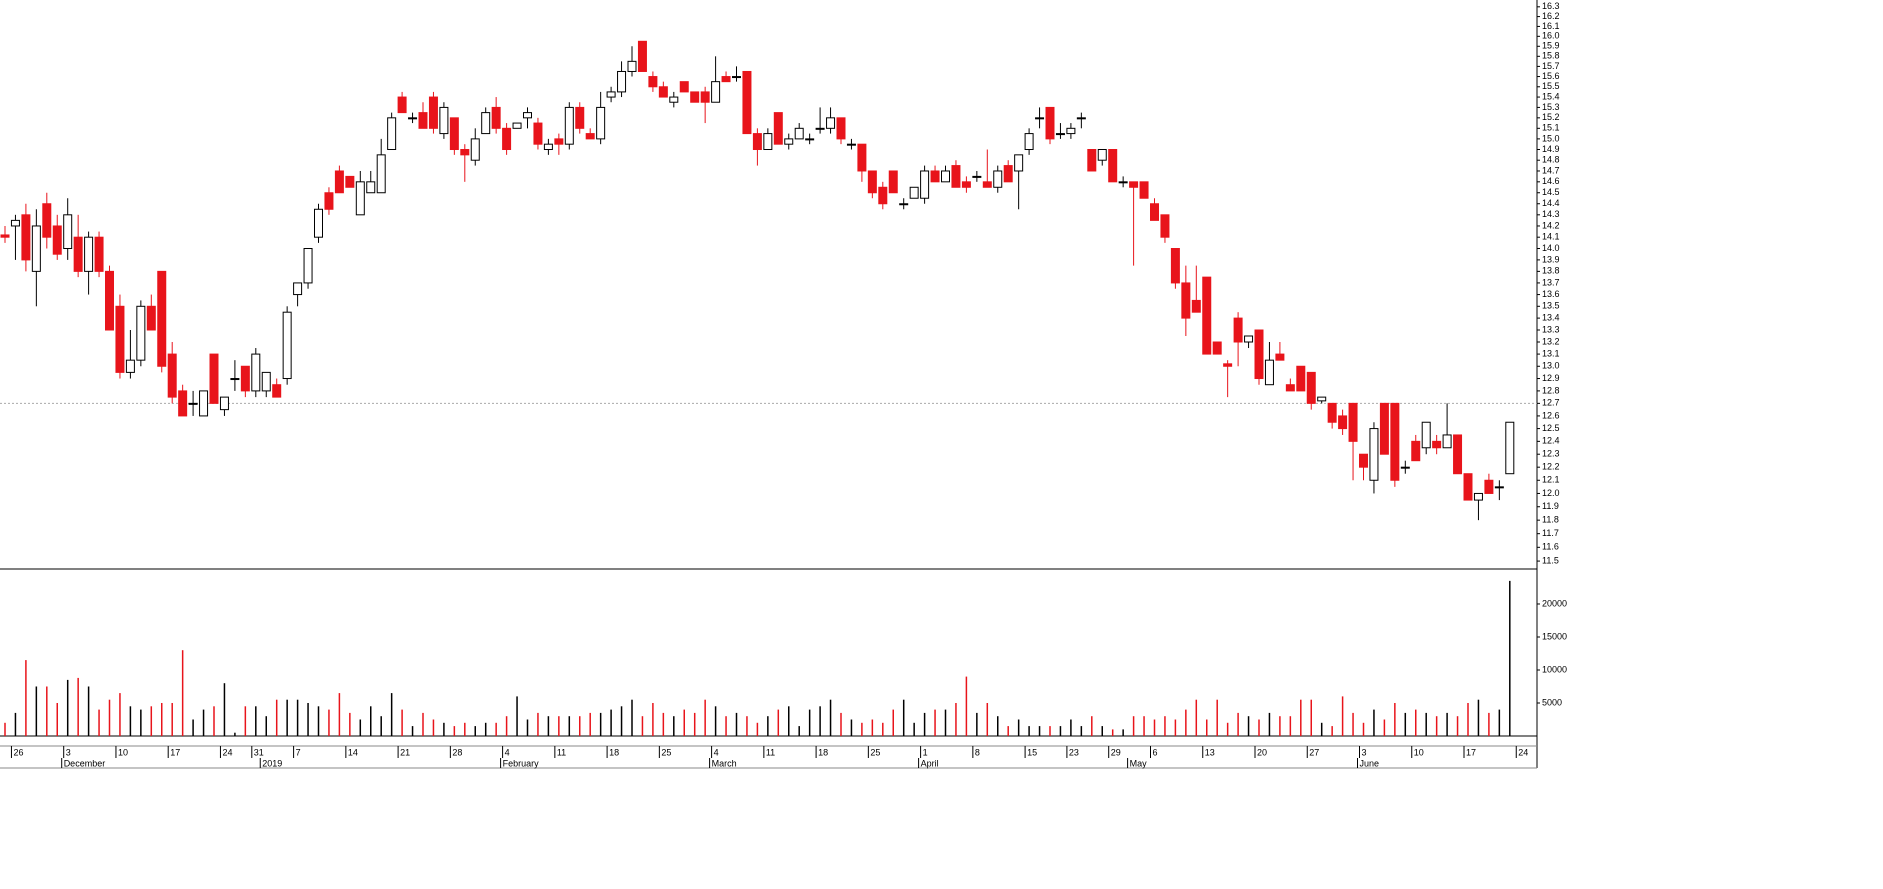 The image size is (1883, 889). Describe the element at coordinates (1155, 752) in the screenshot. I see `x-tick-label: 6` at that location.